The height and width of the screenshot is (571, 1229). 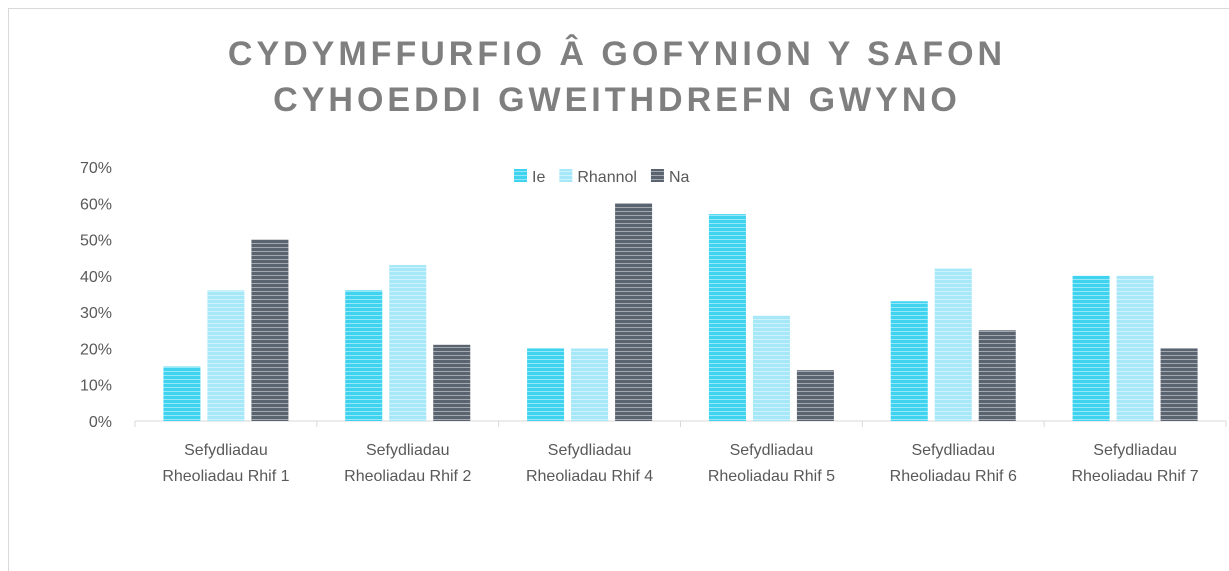 What do you see at coordinates (407, 463) in the screenshot?
I see `x-tick-label: Sefydliadau Rheoliadau Rhif 2` at bounding box center [407, 463].